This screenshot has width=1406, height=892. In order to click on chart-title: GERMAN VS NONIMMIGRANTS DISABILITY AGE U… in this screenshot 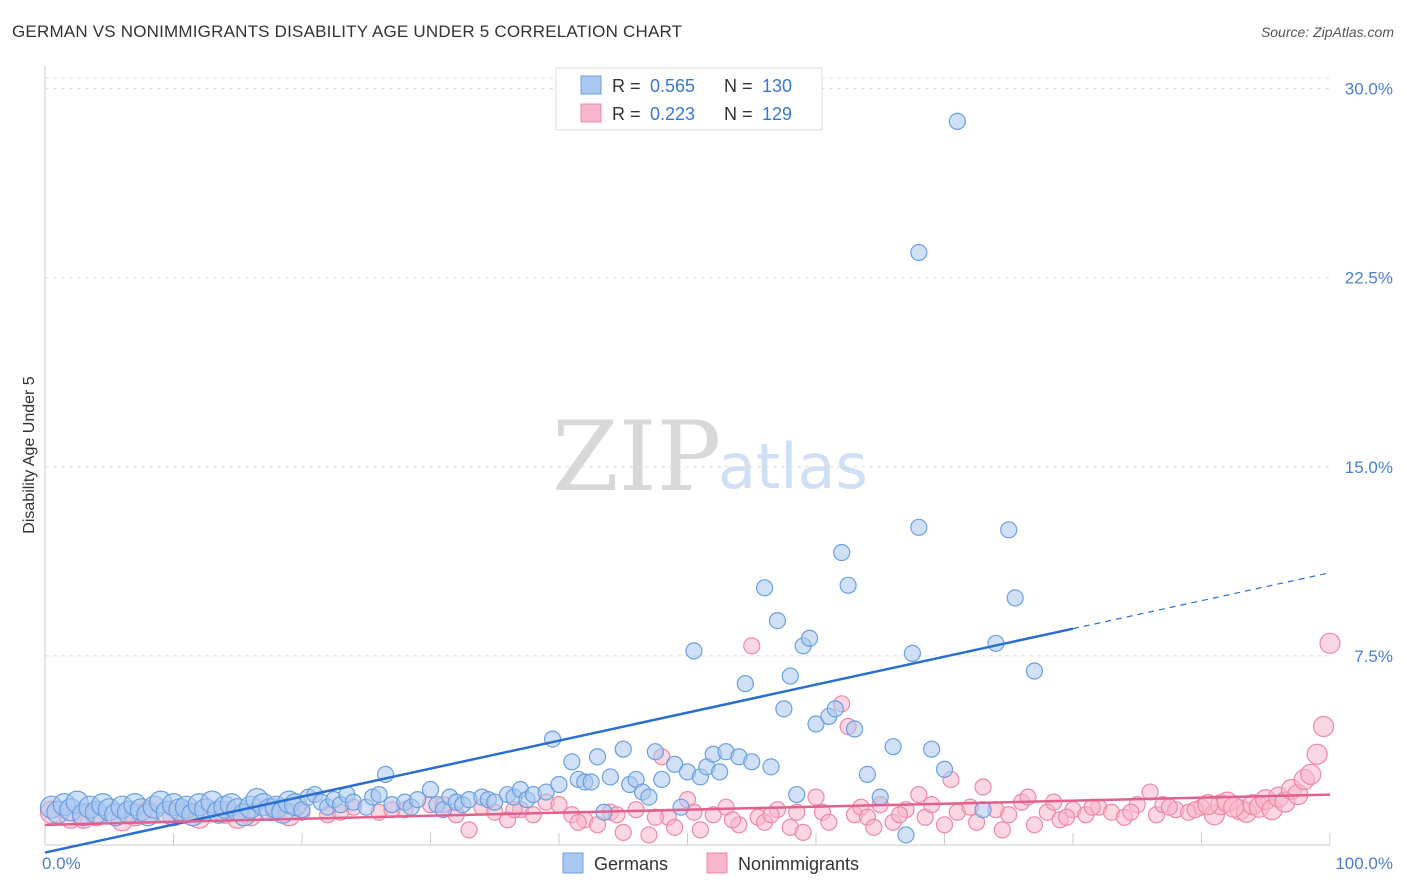, I will do `click(347, 31)`.